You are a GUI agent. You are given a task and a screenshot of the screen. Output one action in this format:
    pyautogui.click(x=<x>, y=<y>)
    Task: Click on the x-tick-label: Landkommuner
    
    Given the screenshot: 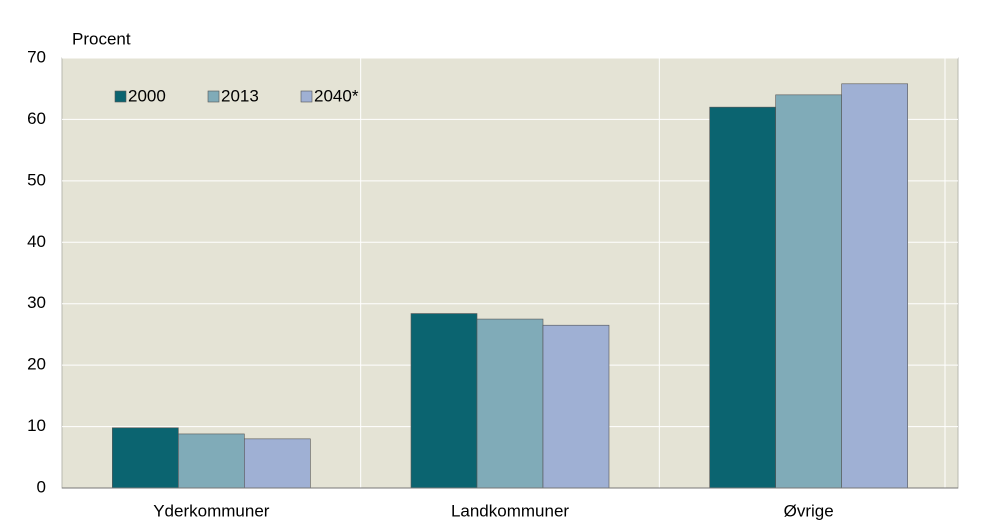 What is the action you would take?
    pyautogui.click(x=510, y=510)
    